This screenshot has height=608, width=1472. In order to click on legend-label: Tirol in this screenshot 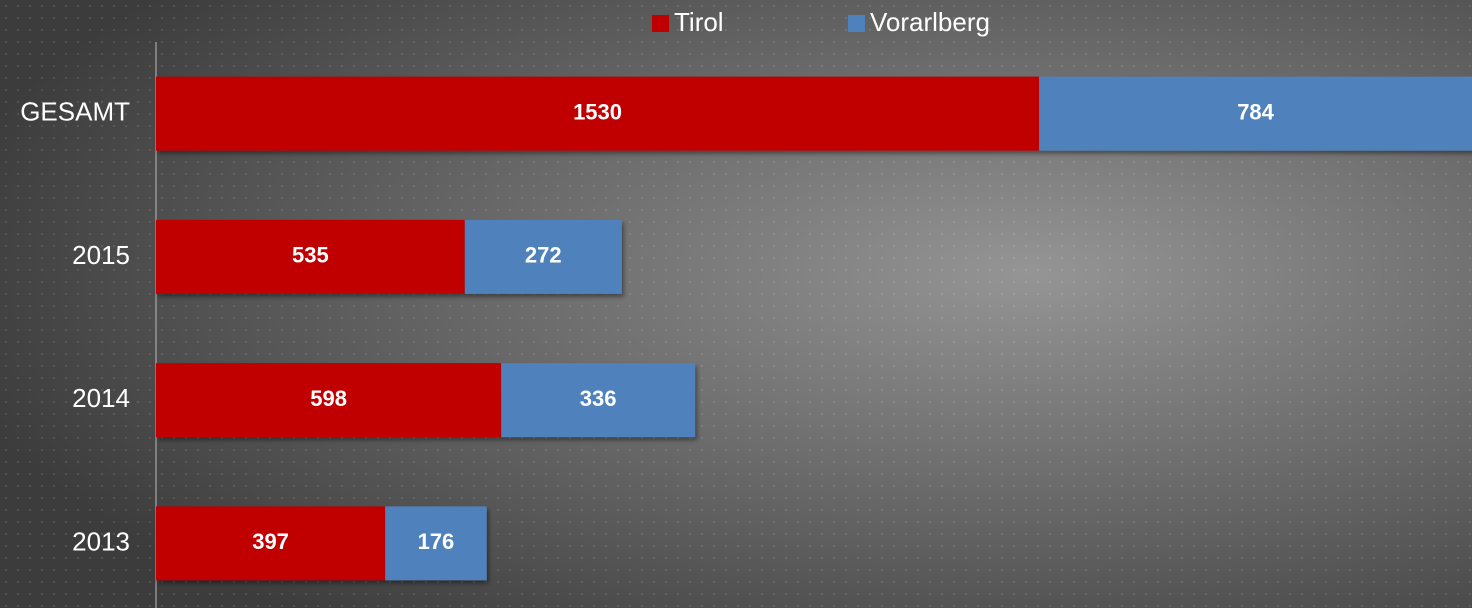, I will do `click(699, 22)`.